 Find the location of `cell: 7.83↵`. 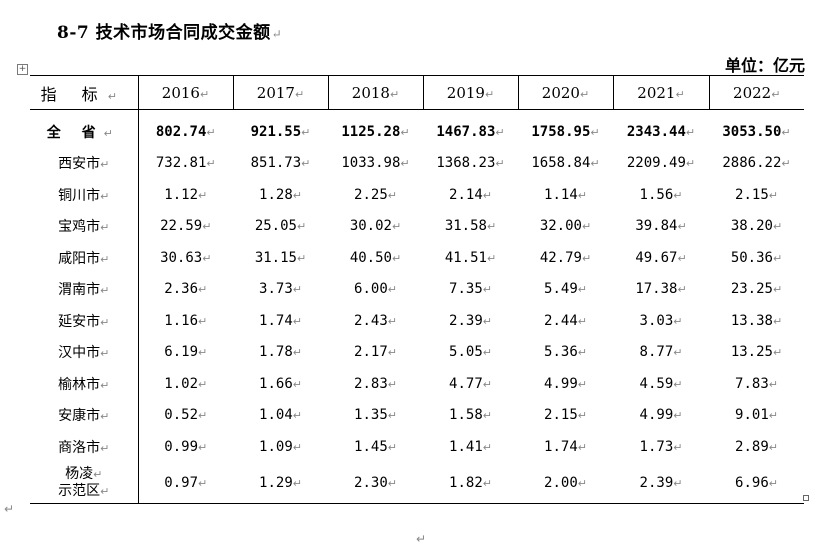

cell: 7.83↵ is located at coordinates (756, 383).